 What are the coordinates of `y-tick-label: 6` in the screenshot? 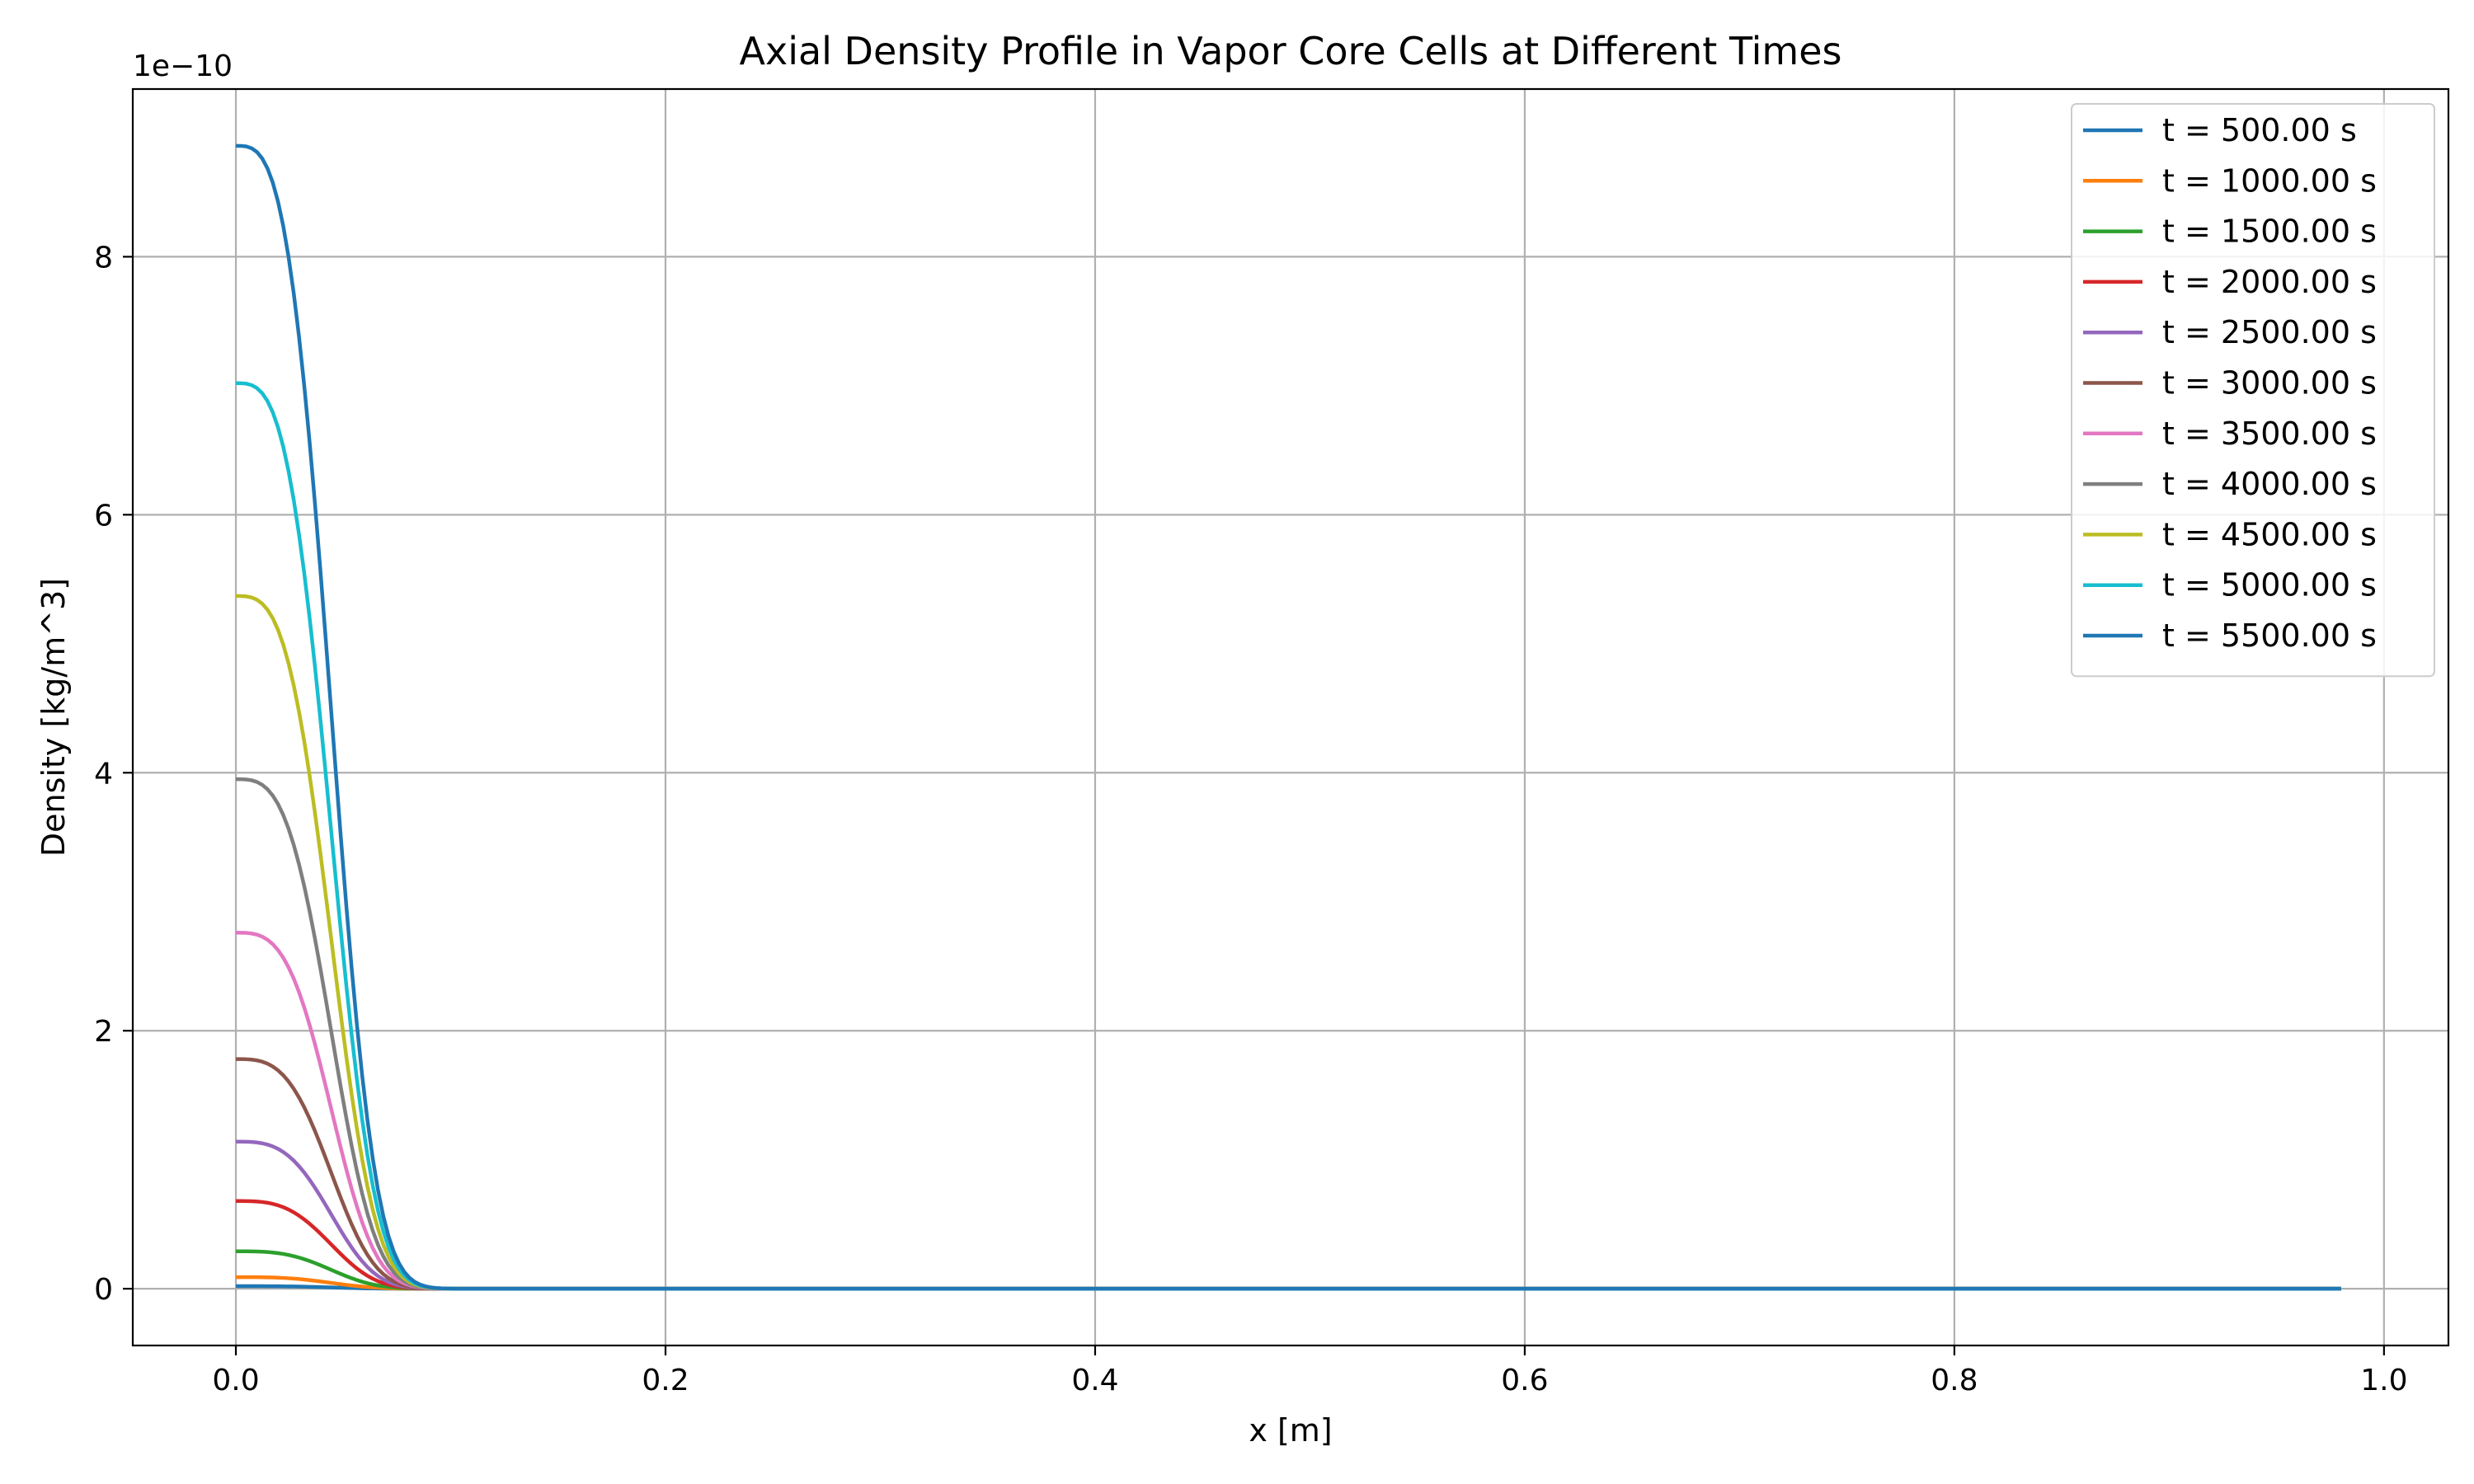 It's located at (103, 516).